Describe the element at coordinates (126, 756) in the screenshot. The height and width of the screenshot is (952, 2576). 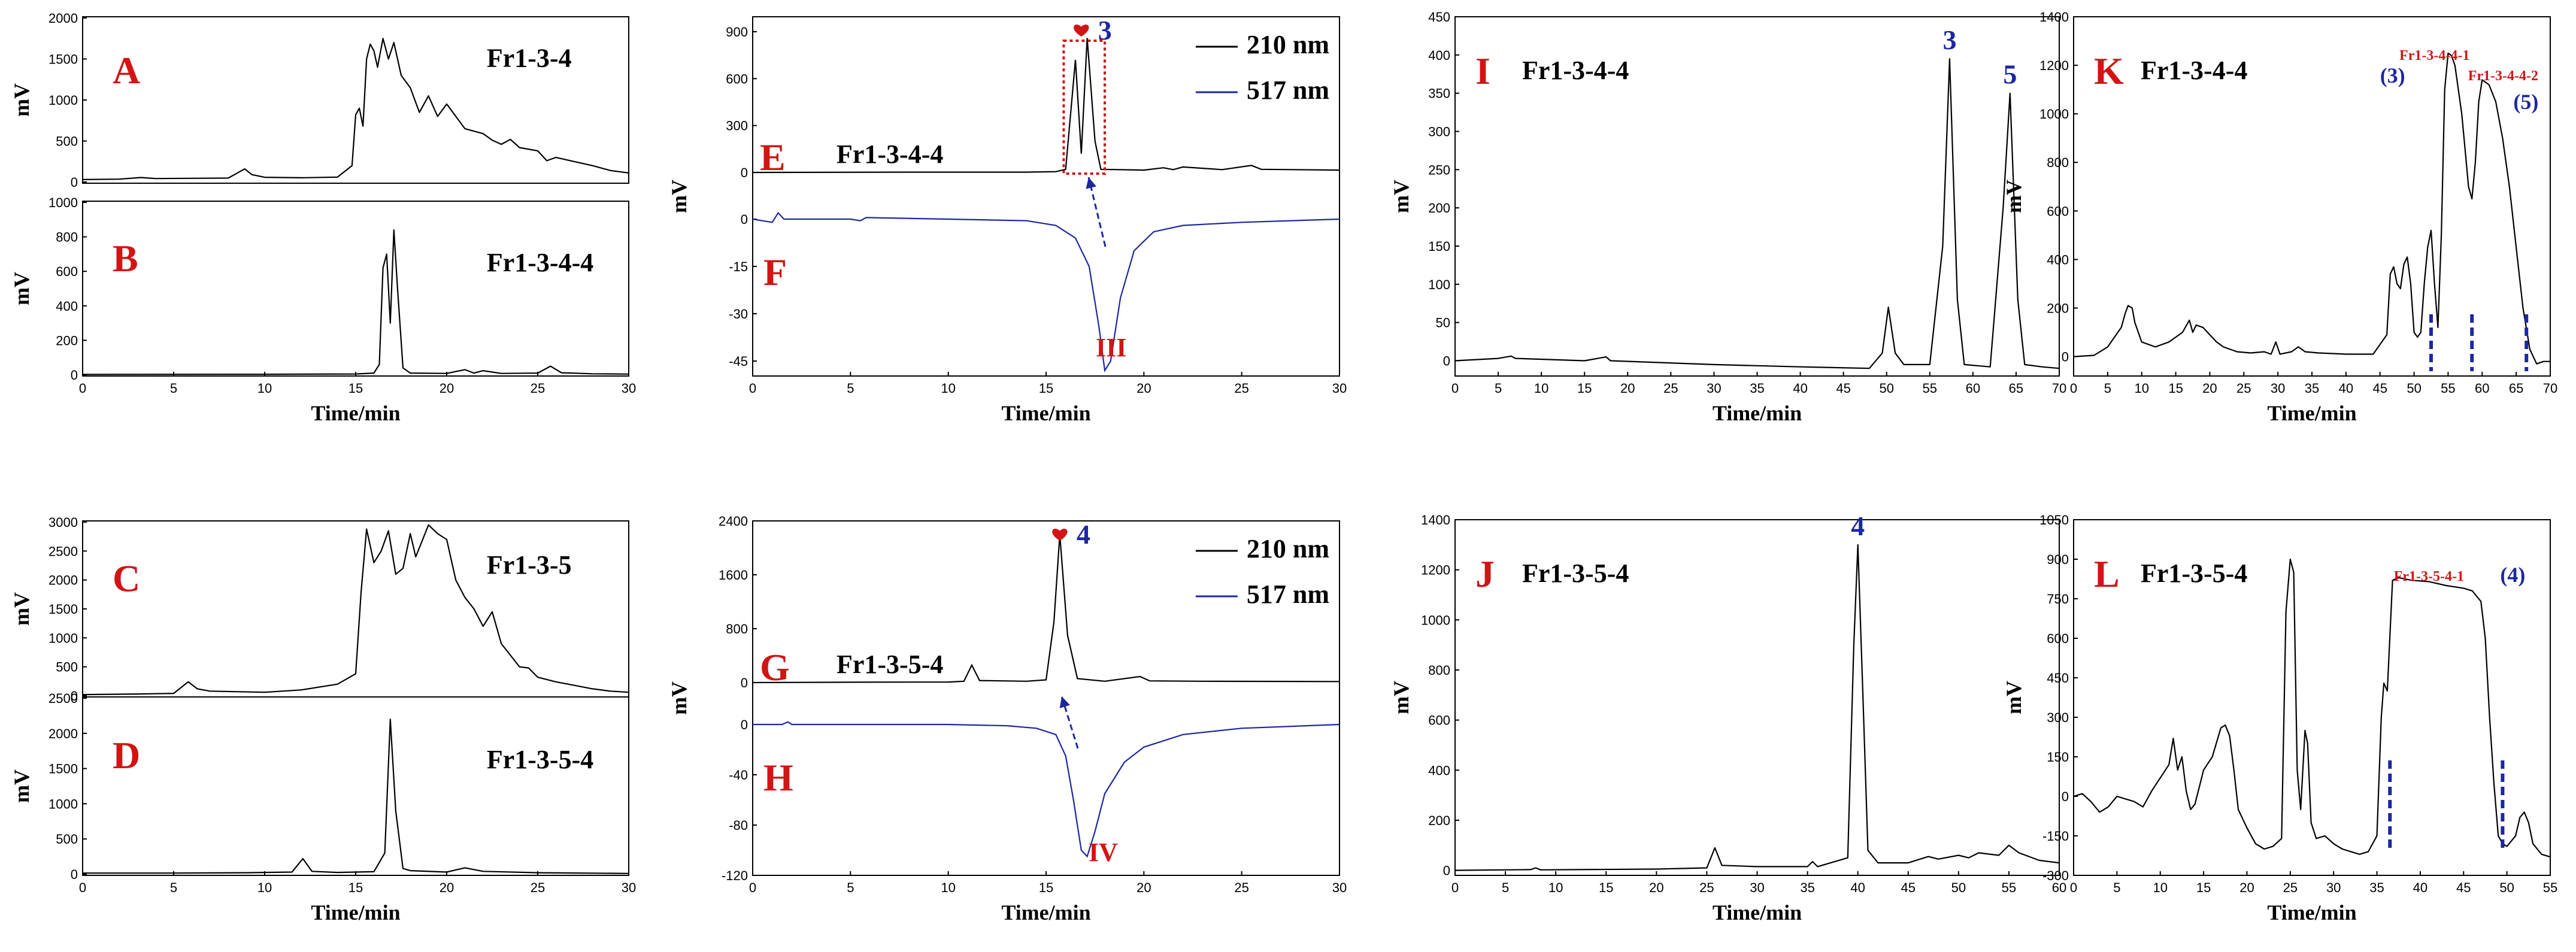
I see `panel-letter-D: D` at that location.